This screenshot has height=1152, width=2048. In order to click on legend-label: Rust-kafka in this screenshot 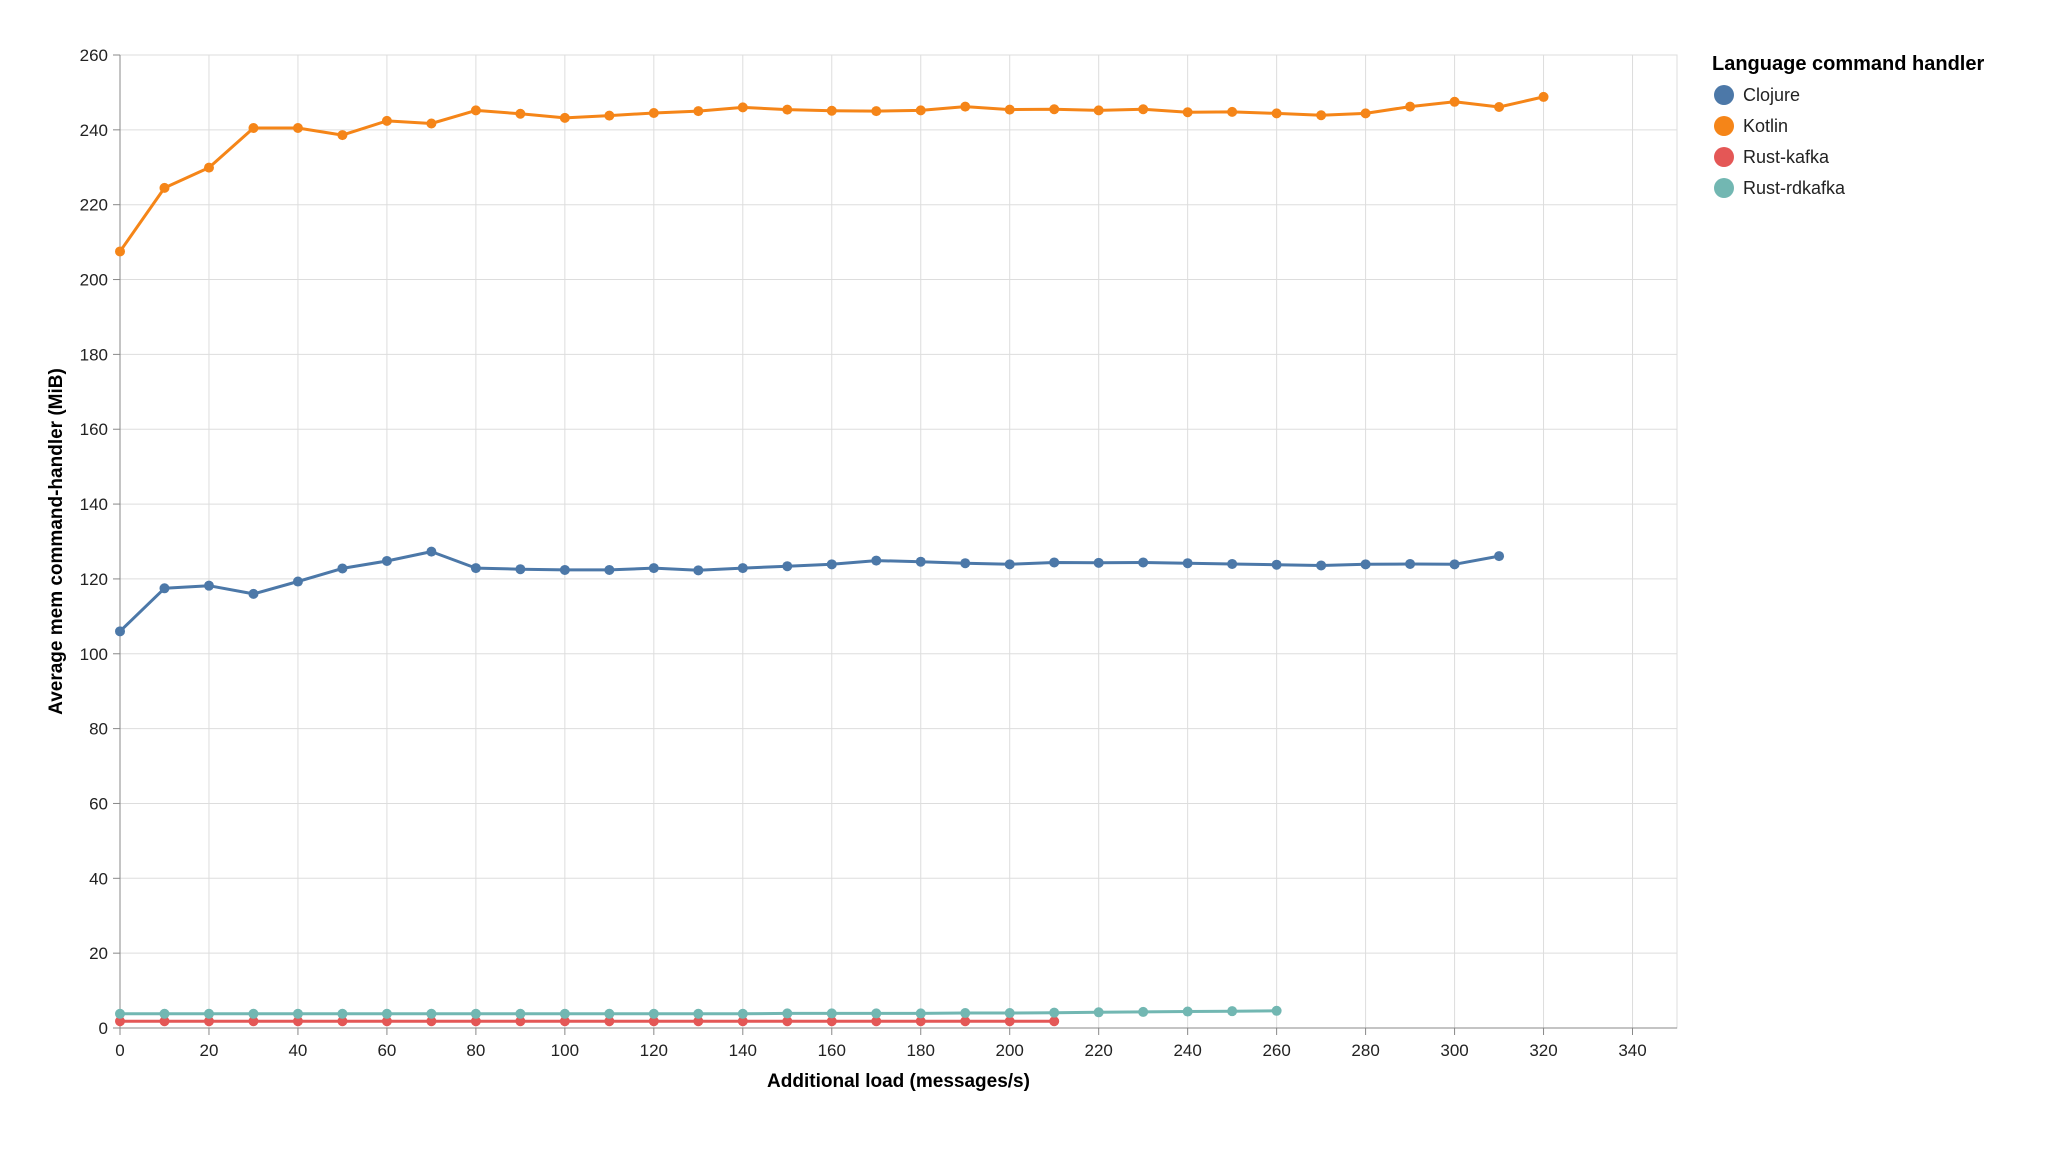, I will do `click(1786, 157)`.